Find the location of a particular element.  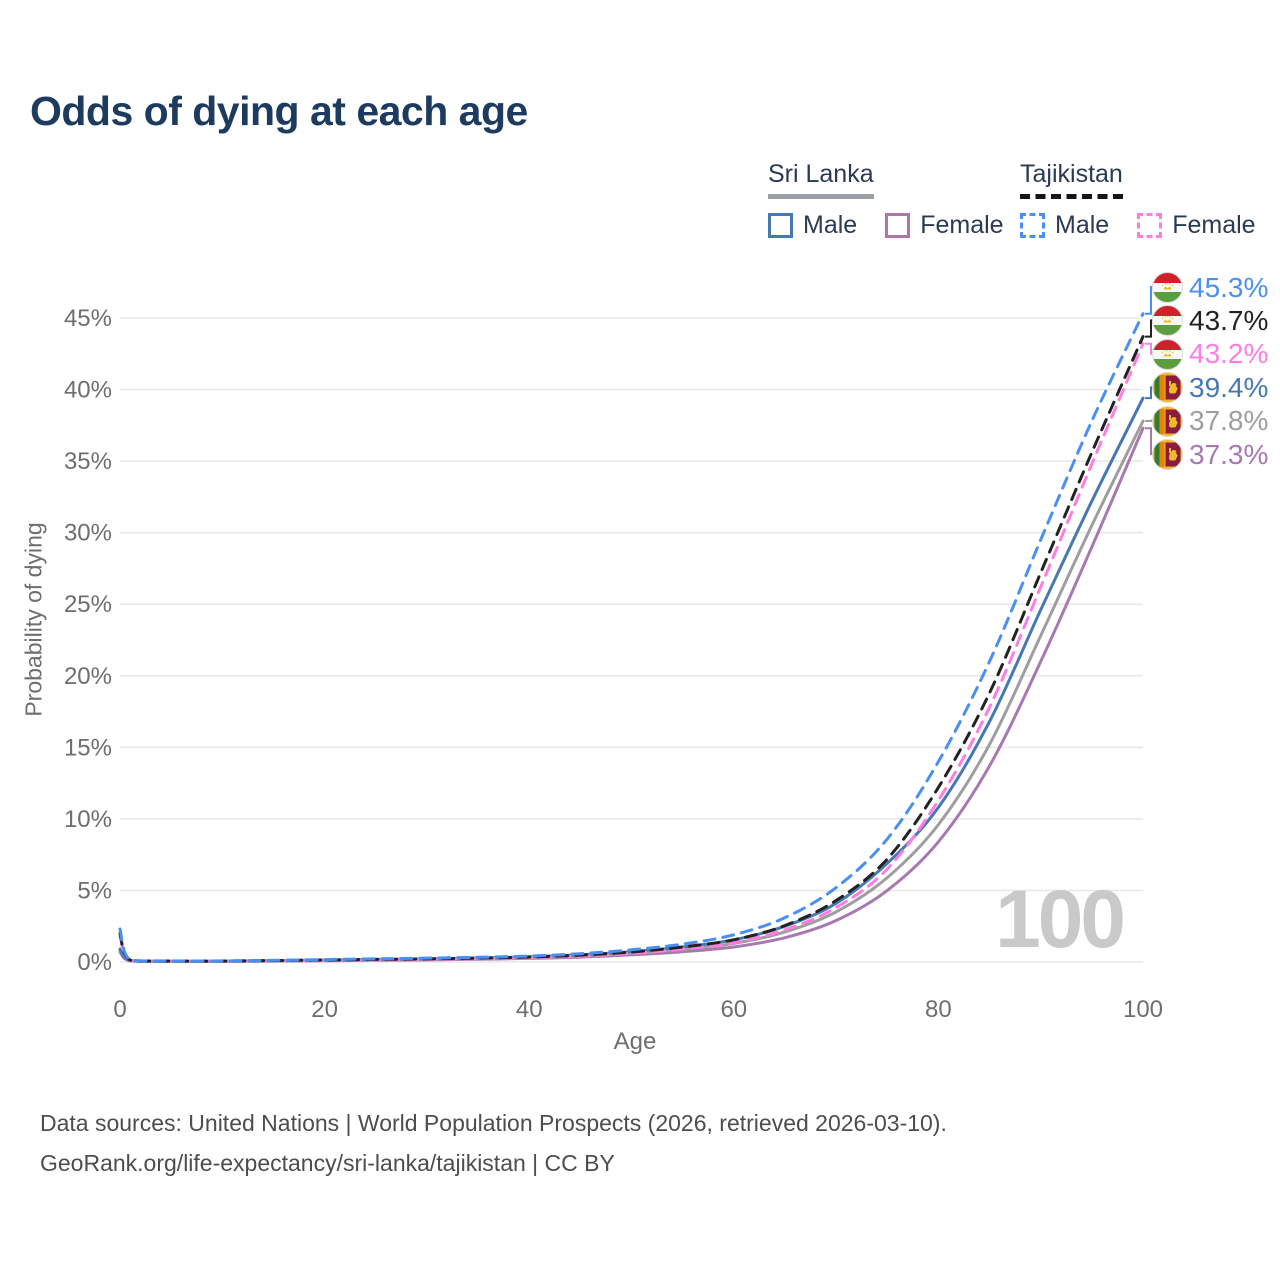

x-tick-20: 20 is located at coordinates (324, 1009).